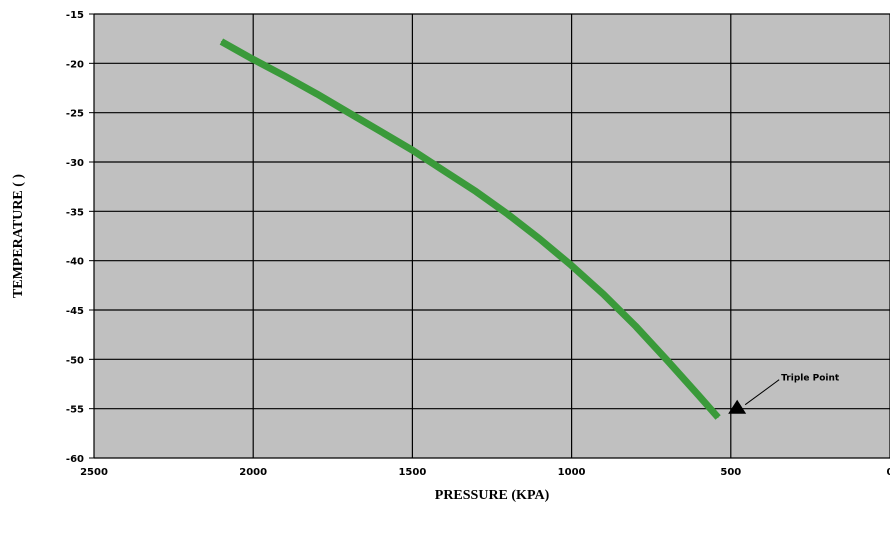 The height and width of the screenshot is (533, 890). I want to click on y-tick-label: -40, so click(75, 262).